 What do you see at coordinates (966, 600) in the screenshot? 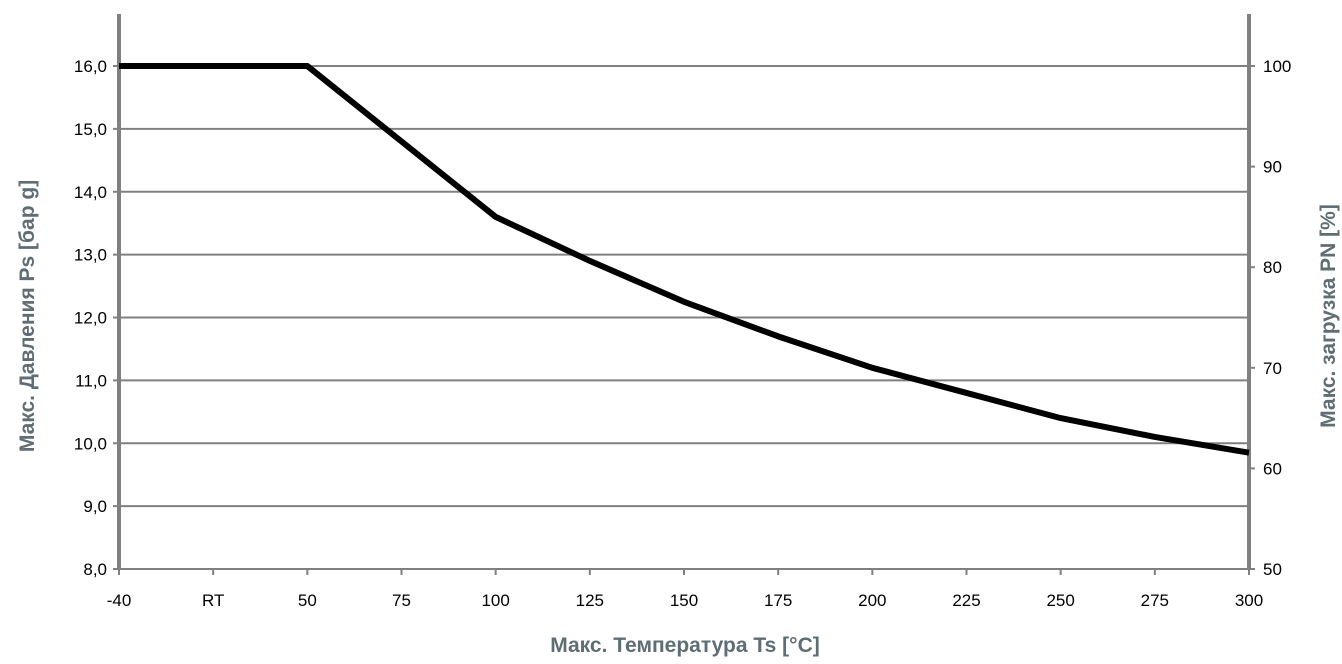
I see `x-tick-label: 225` at bounding box center [966, 600].